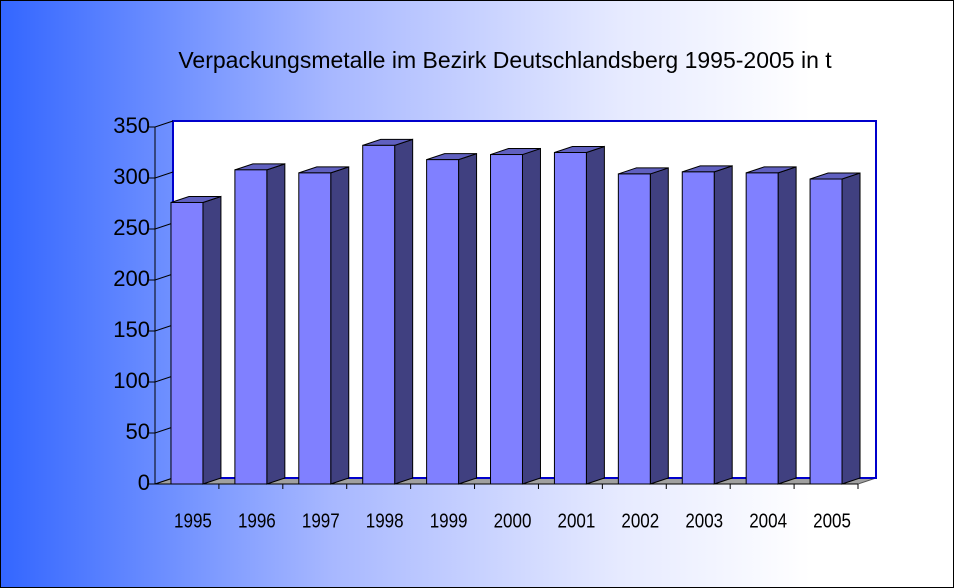  I want to click on x-tick-label: 1999, so click(449, 520).